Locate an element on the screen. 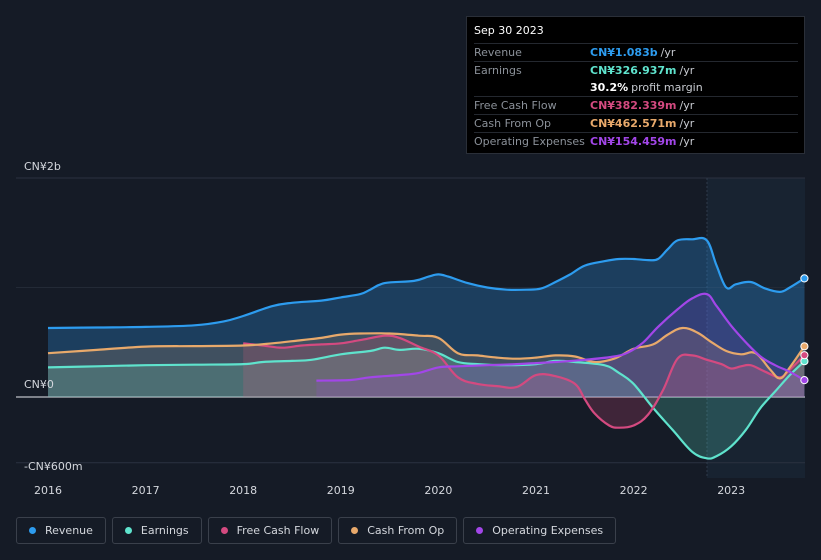  tooltip-row: Cash From Op CN¥462.571m/yr is located at coordinates (636, 123).